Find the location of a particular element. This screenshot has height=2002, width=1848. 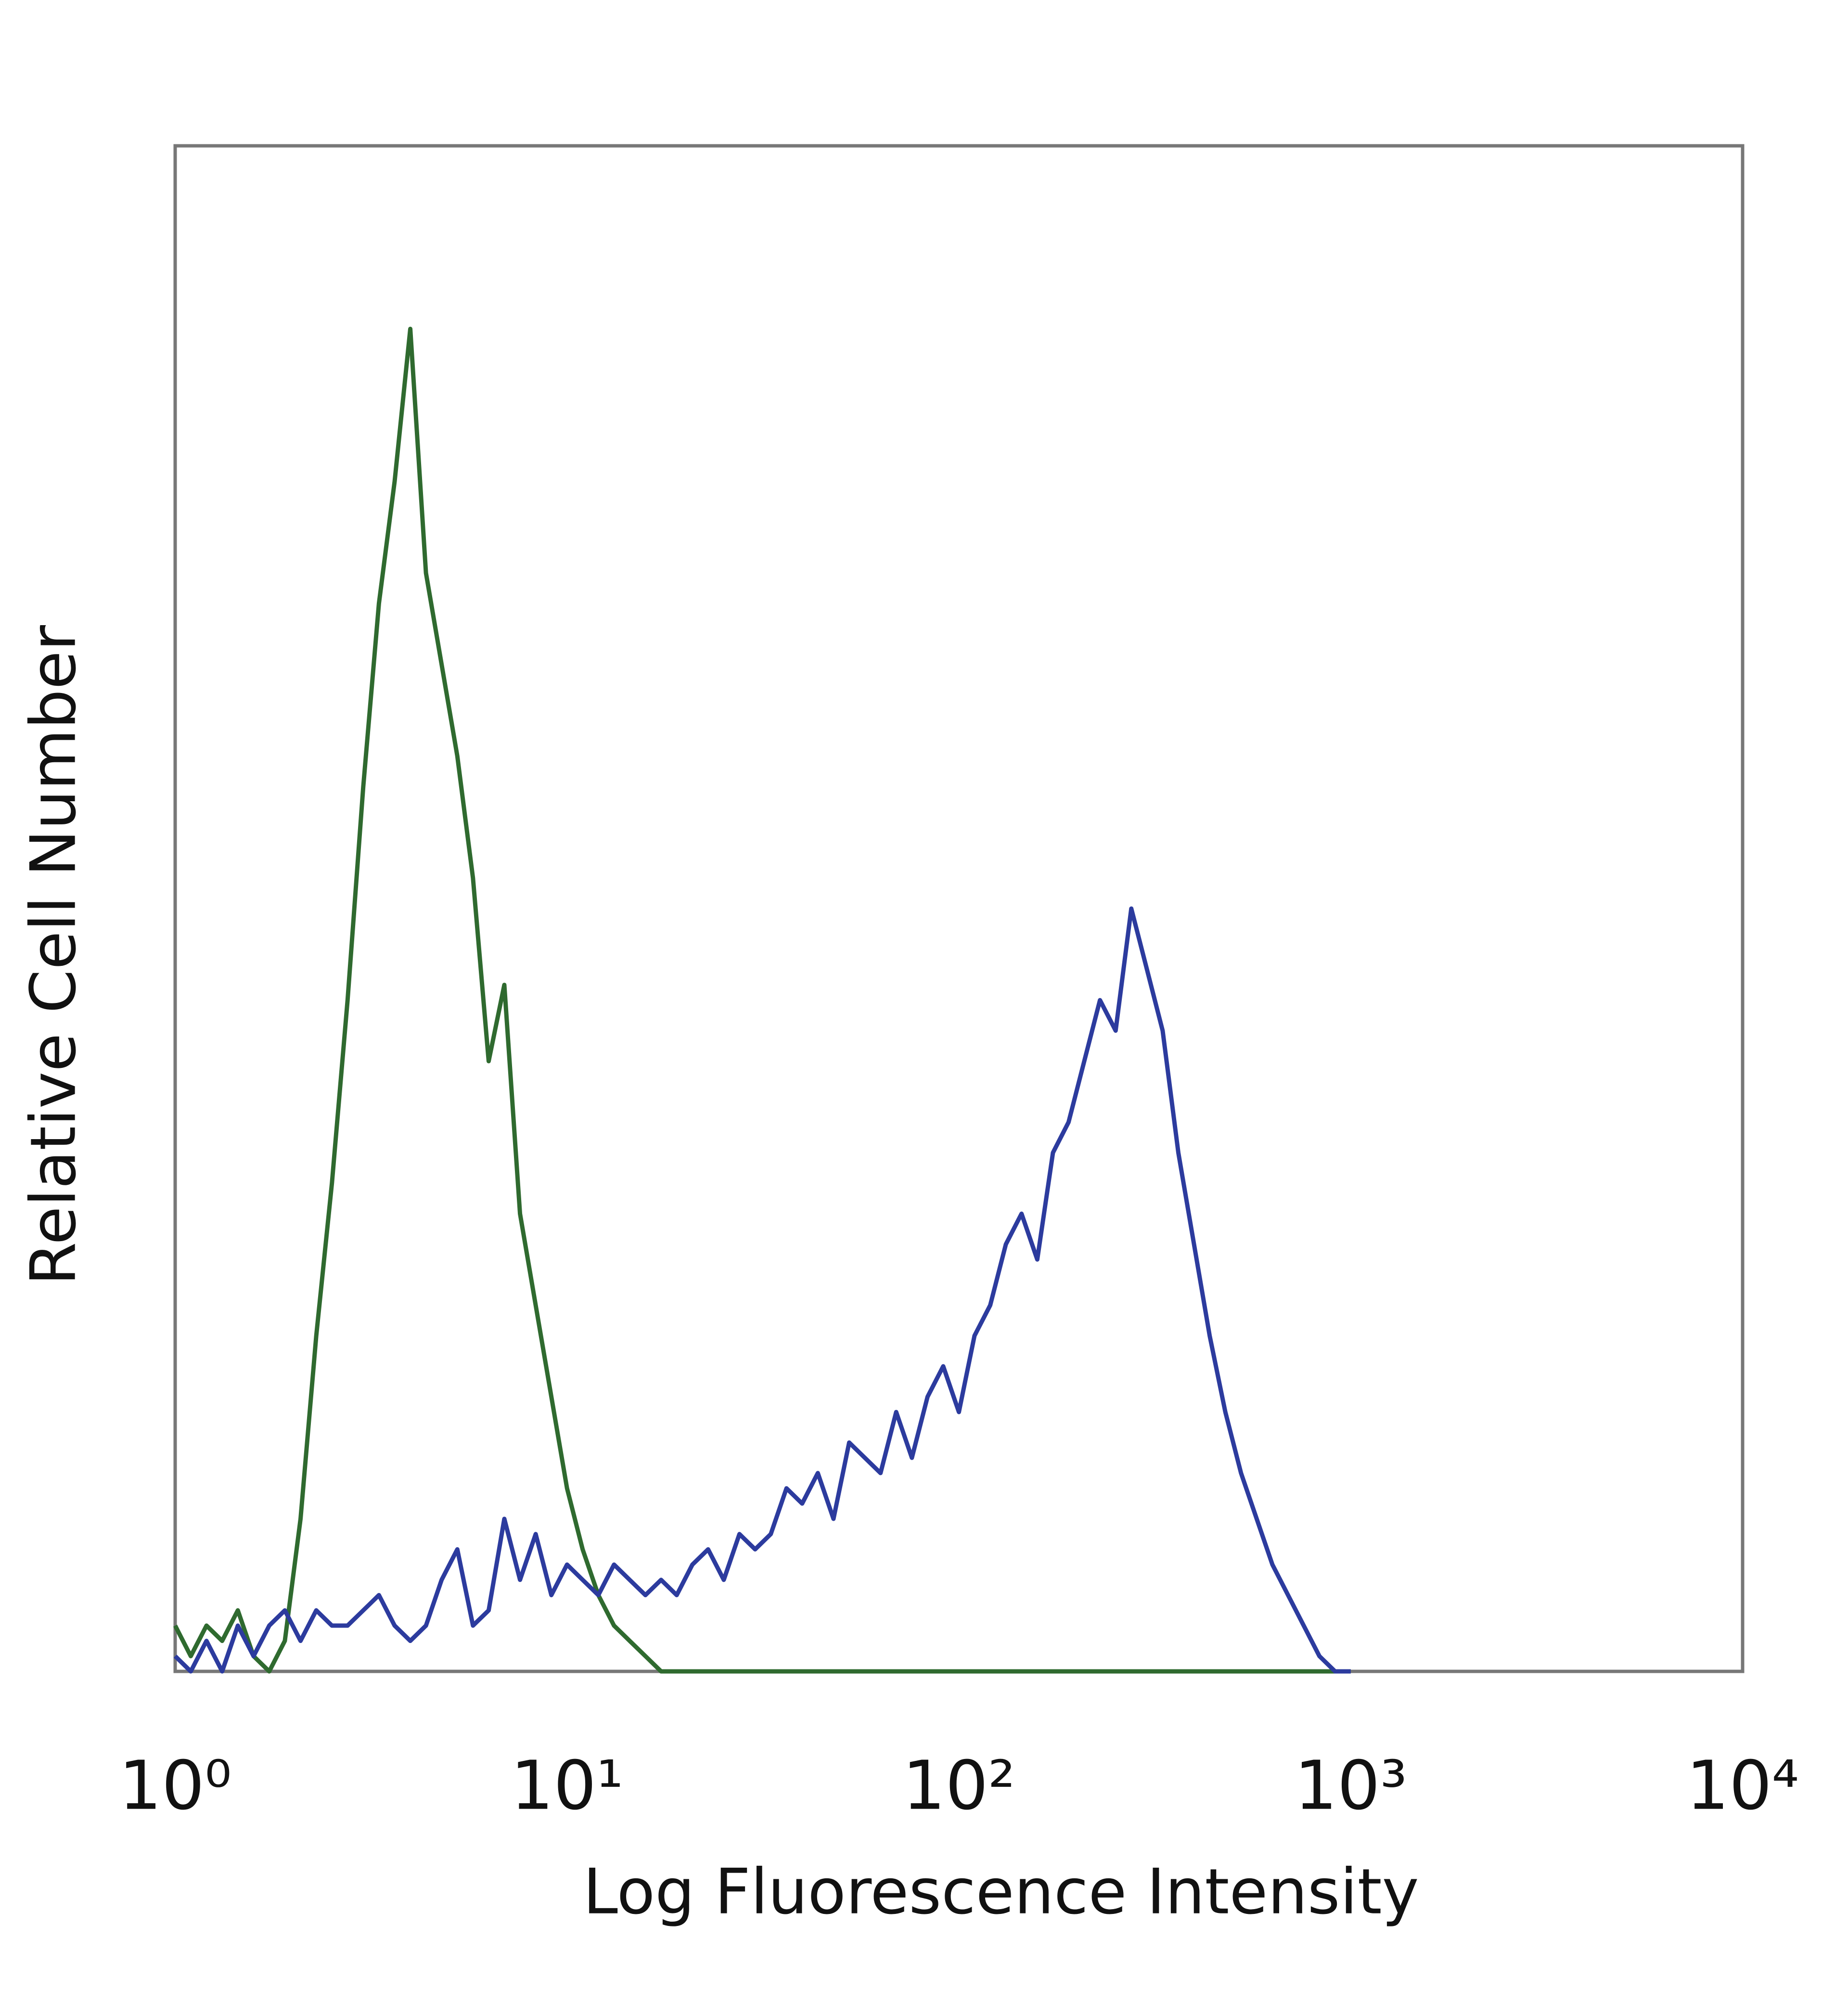

x-axis-label: Log Fluorescence Intensity is located at coordinates (1001, 1891).